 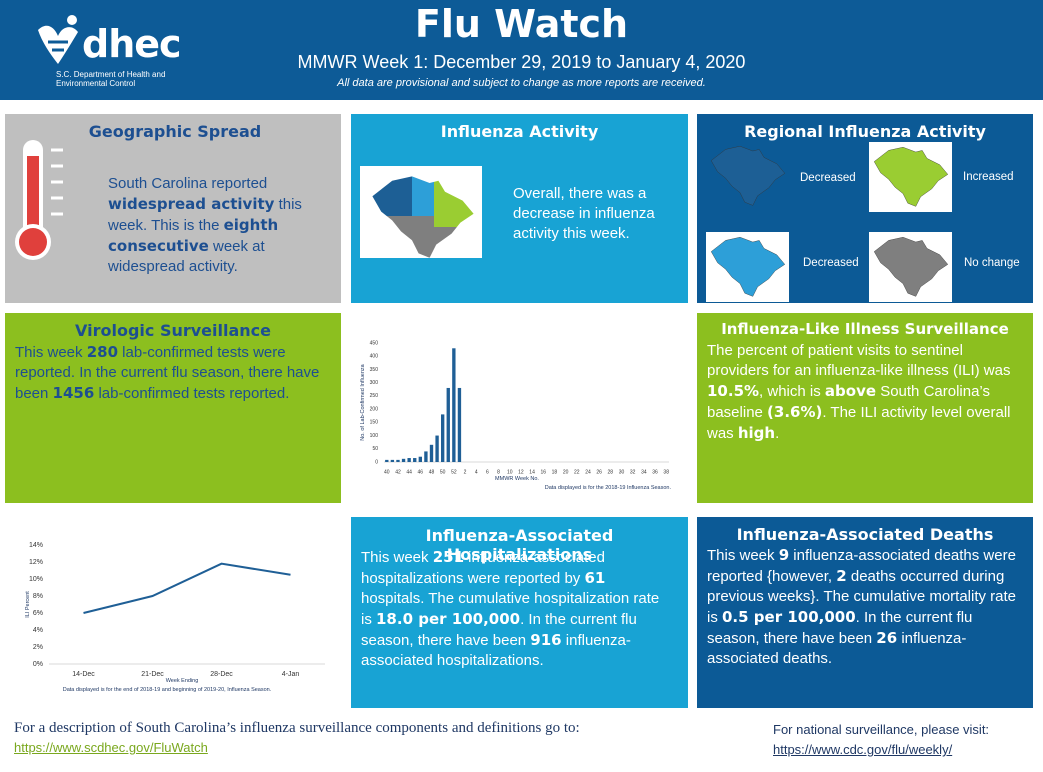 What do you see at coordinates (448, 619) in the screenshot?
I see `bold-text: 18.0 per 100,000` at bounding box center [448, 619].